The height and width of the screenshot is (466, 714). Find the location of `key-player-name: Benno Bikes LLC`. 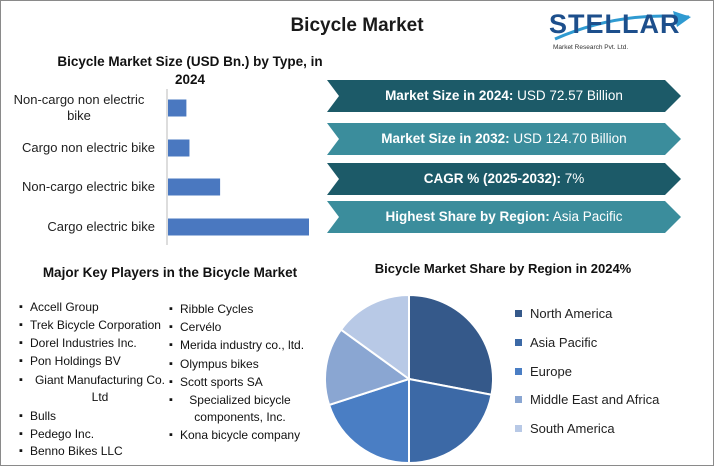

key-player-name: Benno Bikes LLC is located at coordinates (76, 451).